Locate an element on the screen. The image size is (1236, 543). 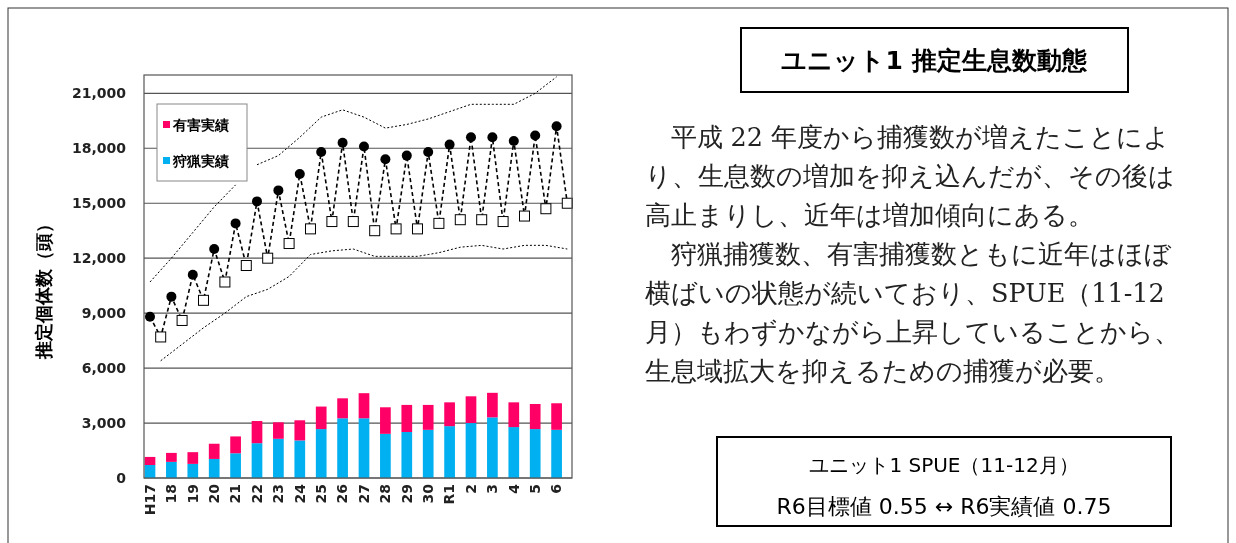
y-tick-label: 21,000 is located at coordinates (99, 93).